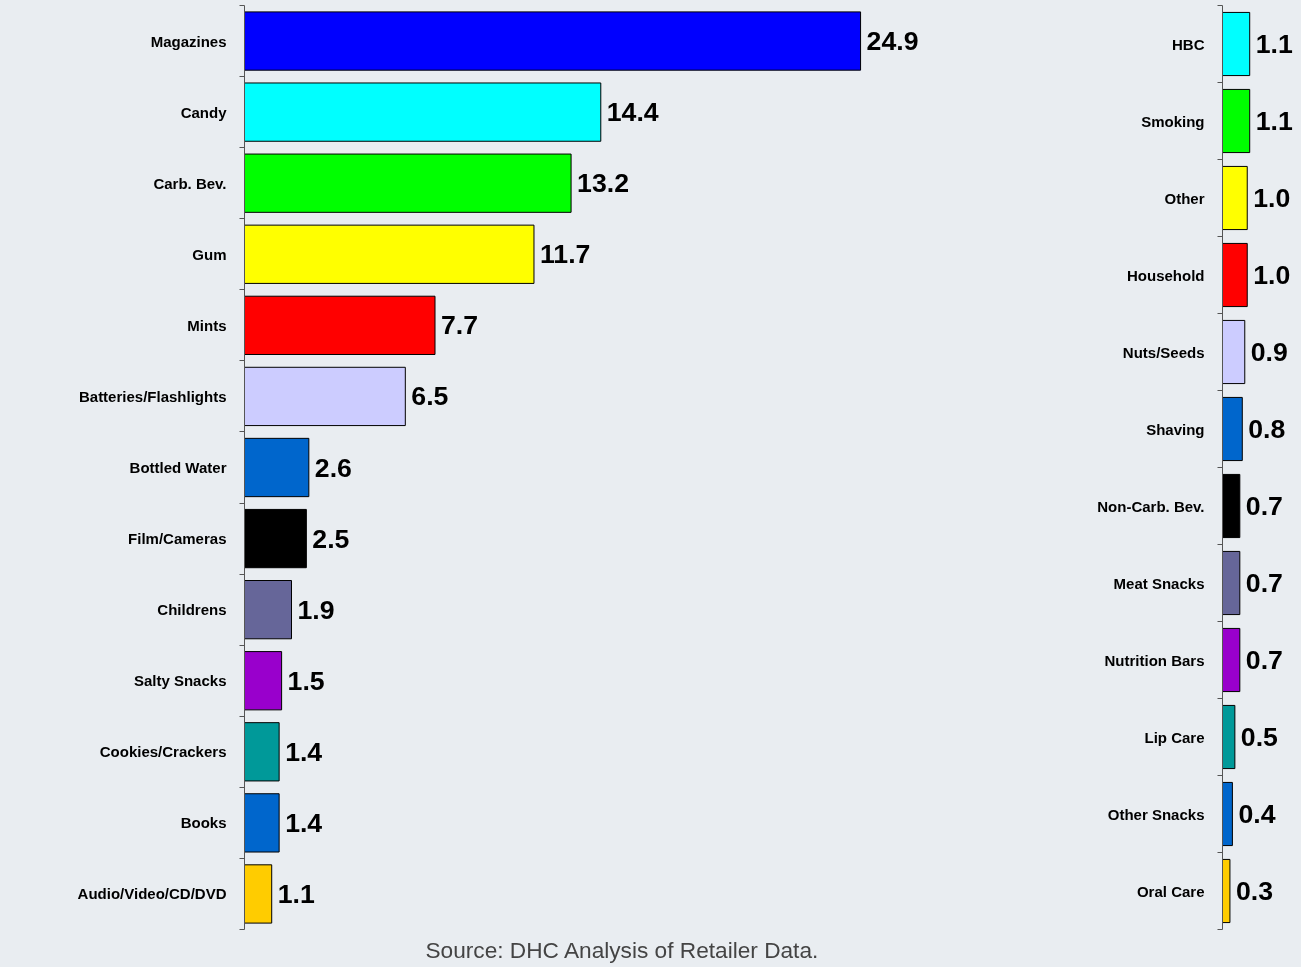 This screenshot has height=967, width=1301. Describe the element at coordinates (1166, 275) in the screenshot. I see `y-tick-label: Household` at that location.